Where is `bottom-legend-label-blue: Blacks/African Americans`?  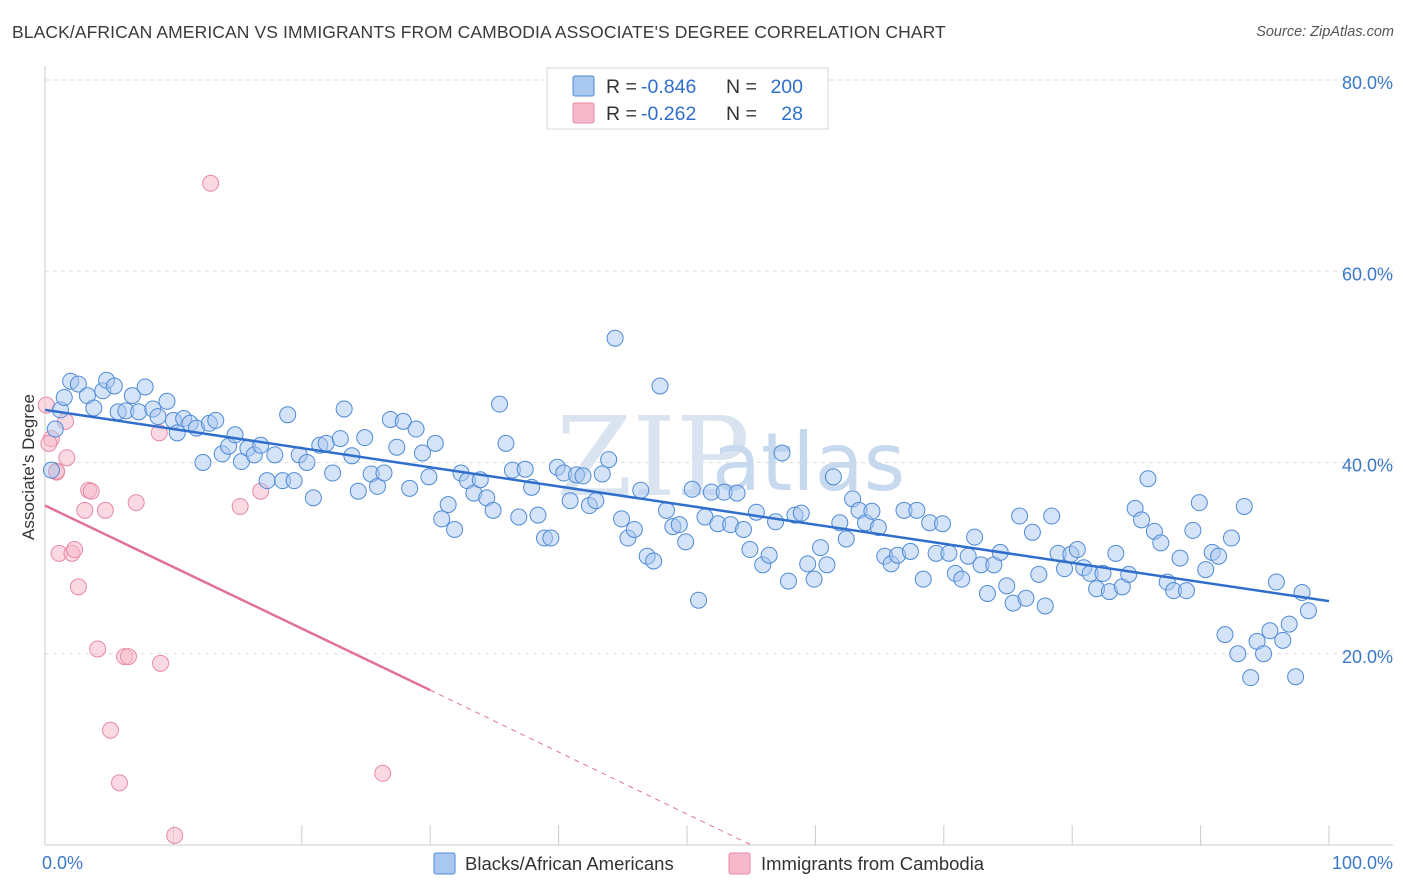
bottom-legend-label-blue: Blacks/African Americans is located at coordinates (569, 863).